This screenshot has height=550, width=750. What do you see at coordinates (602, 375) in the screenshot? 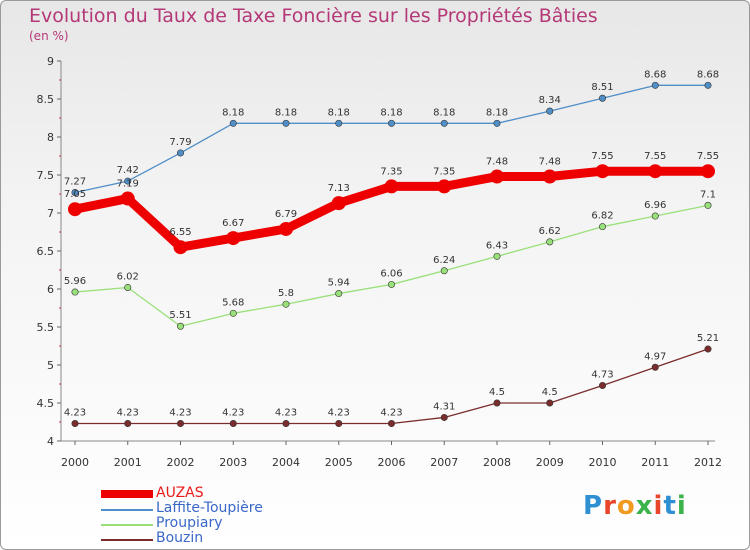
I see `data-label: 4.73` at bounding box center [602, 375].